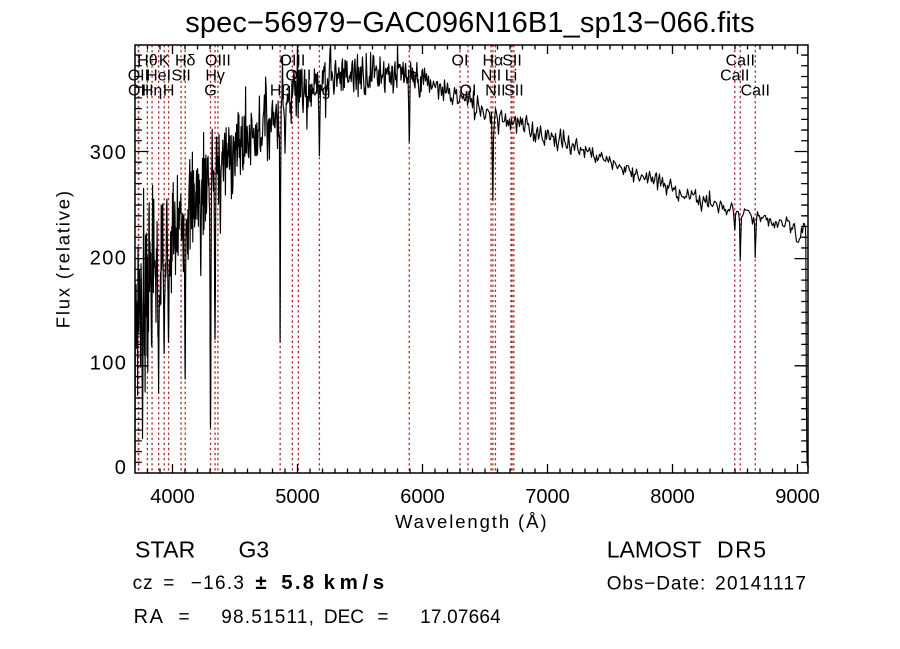 This screenshot has width=900, height=649. What do you see at coordinates (761, 584) in the screenshot?
I see `svg-text: 20141117` at bounding box center [761, 584].